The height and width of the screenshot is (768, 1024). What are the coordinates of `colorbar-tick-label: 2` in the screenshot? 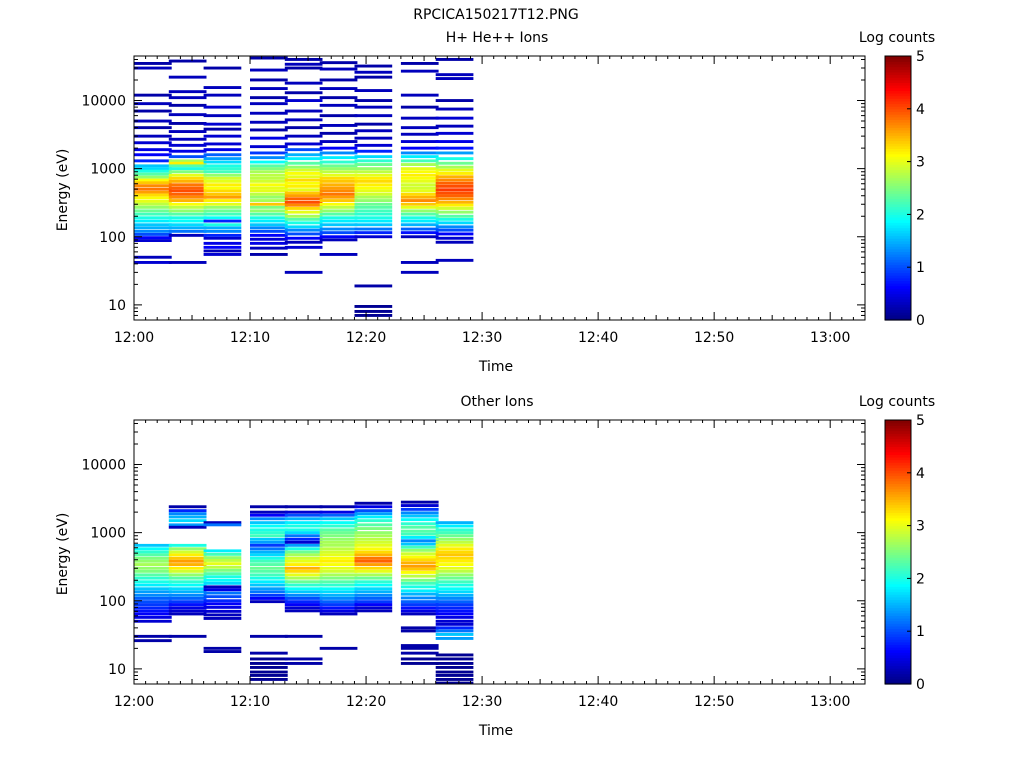 It's located at (920, 215).